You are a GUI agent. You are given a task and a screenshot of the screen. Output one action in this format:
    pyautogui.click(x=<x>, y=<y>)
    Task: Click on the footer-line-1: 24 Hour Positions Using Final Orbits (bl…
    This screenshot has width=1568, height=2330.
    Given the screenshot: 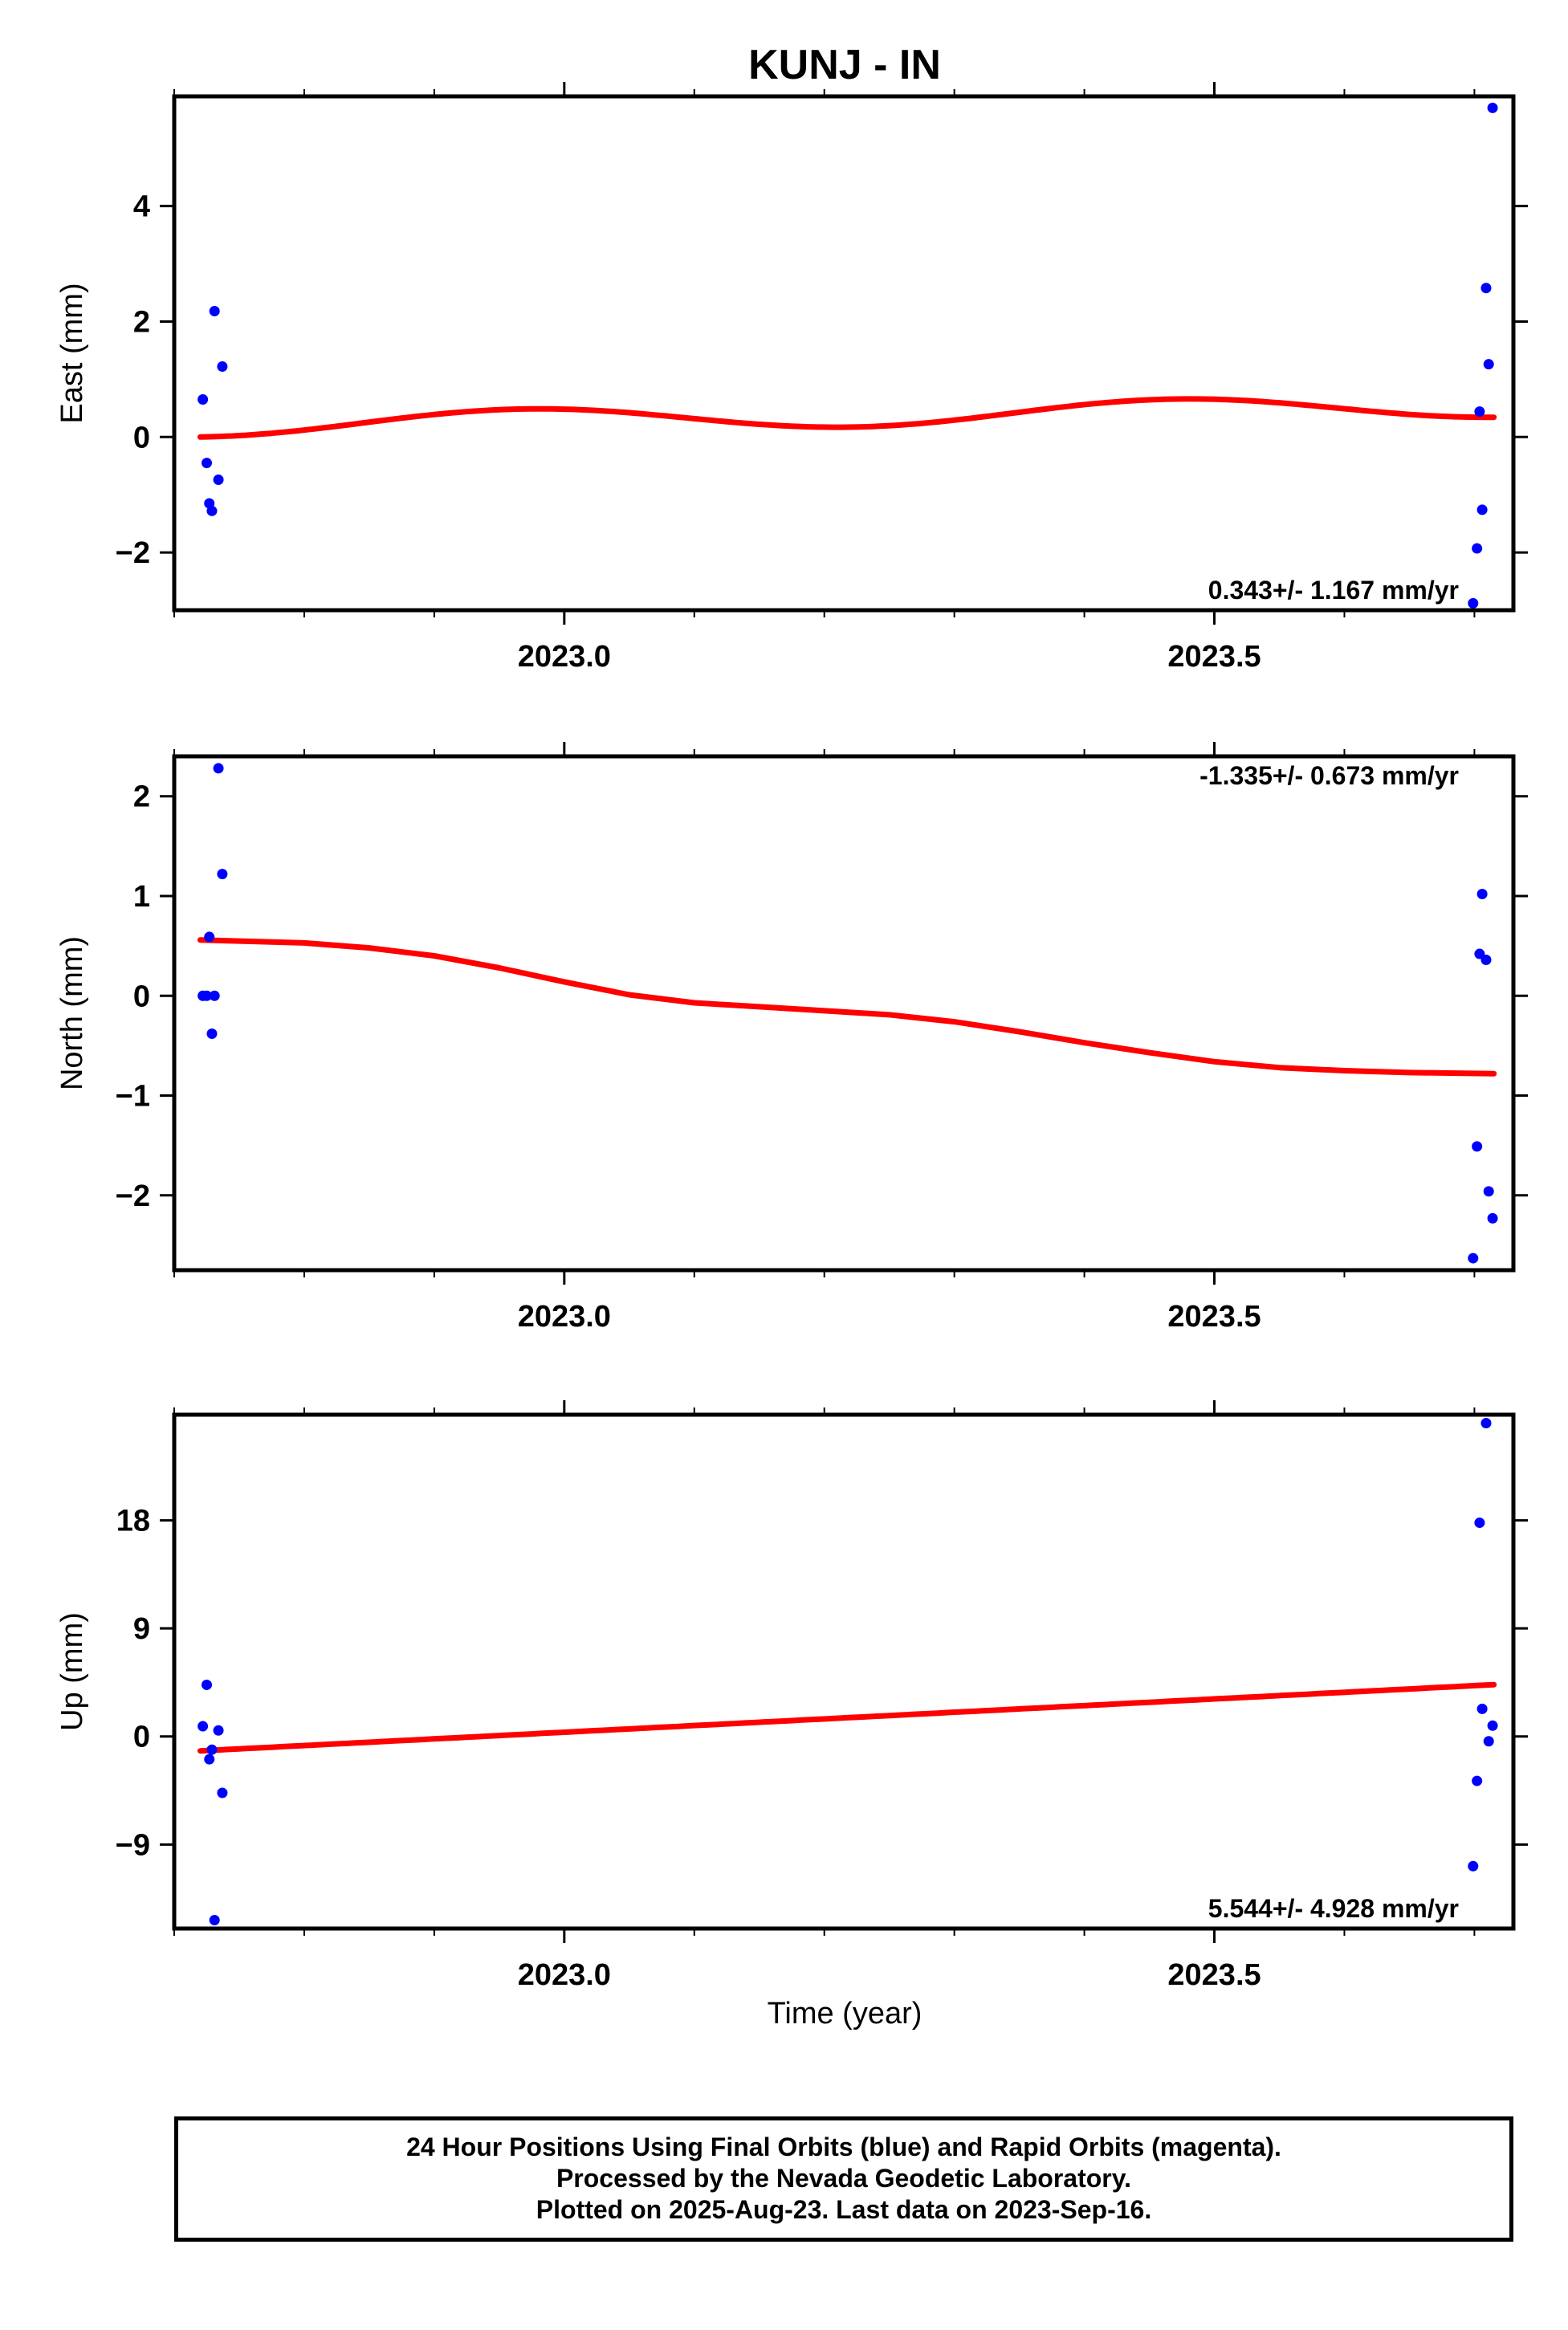 What is the action you would take?
    pyautogui.click(x=843, y=2146)
    